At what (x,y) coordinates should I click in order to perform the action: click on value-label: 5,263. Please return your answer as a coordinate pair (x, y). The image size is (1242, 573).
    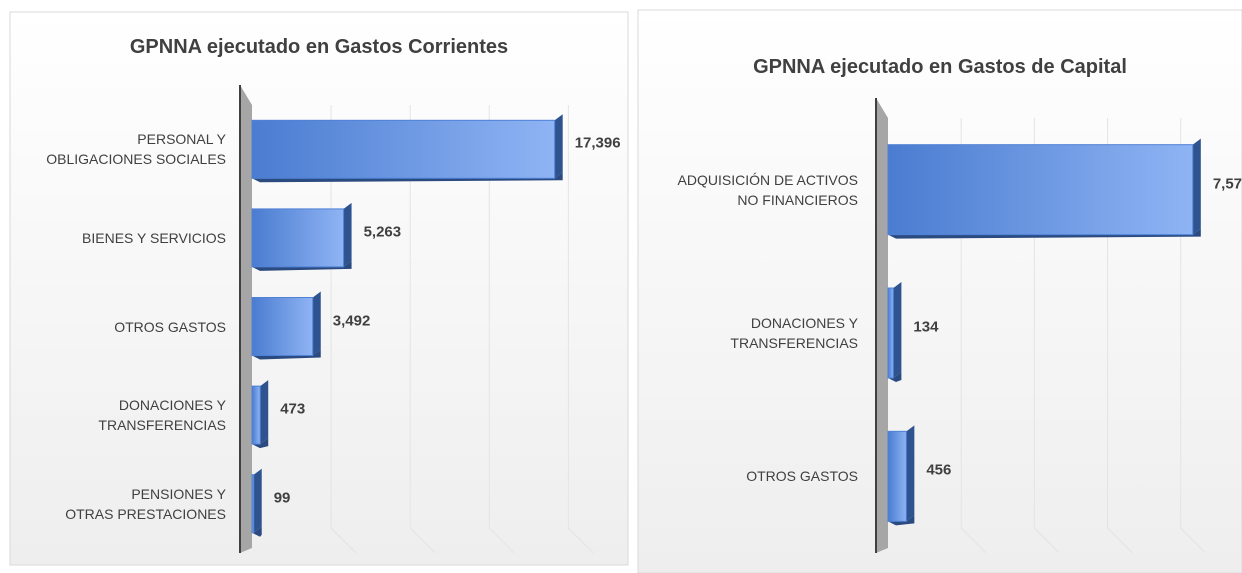
    Looking at the image, I should click on (382, 232).